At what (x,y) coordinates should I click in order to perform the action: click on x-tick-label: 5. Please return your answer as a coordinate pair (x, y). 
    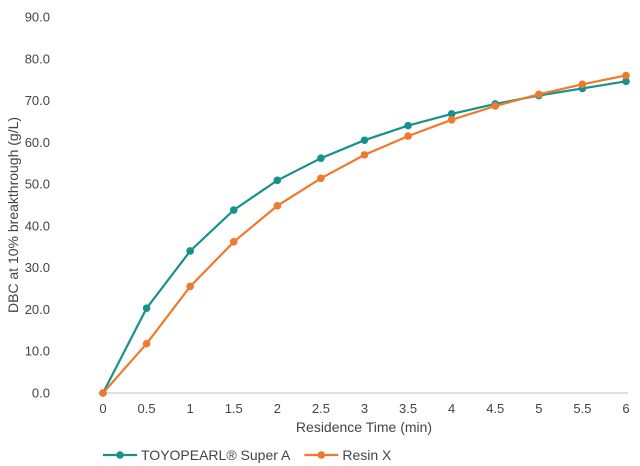
    Looking at the image, I should click on (538, 408).